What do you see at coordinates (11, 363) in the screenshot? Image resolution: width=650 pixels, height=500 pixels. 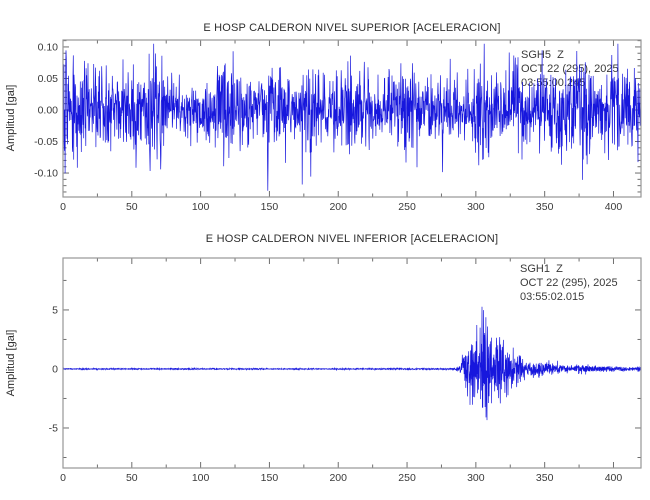 I see `y-axis-label-inferior: Amplitud [gal]` at bounding box center [11, 363].